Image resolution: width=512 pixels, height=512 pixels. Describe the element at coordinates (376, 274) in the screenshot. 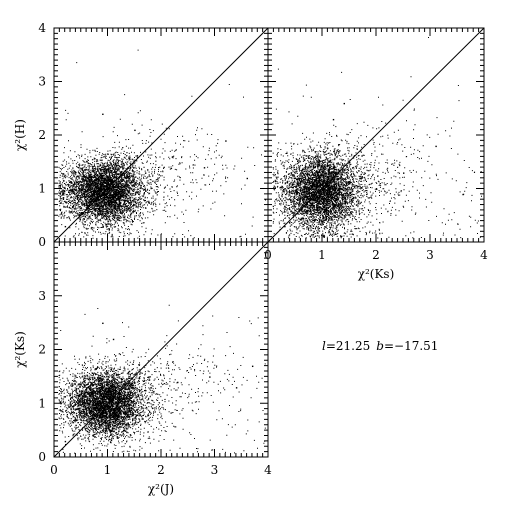

I see `x-axis-label: χ²(Ks)` at that location.